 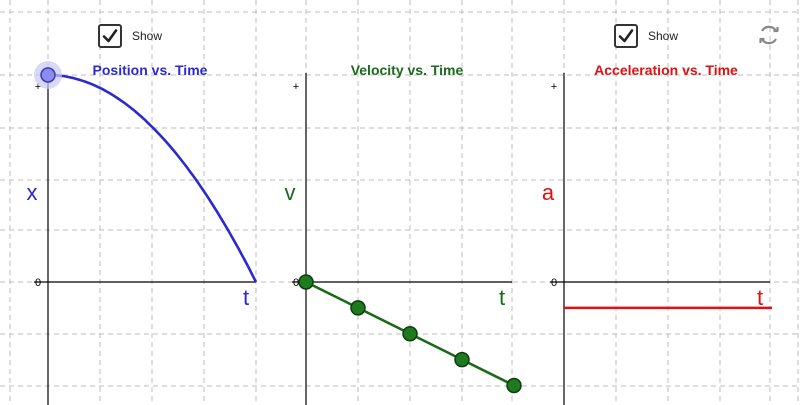 What do you see at coordinates (290, 192) in the screenshot?
I see `y-axis-label: v` at bounding box center [290, 192].